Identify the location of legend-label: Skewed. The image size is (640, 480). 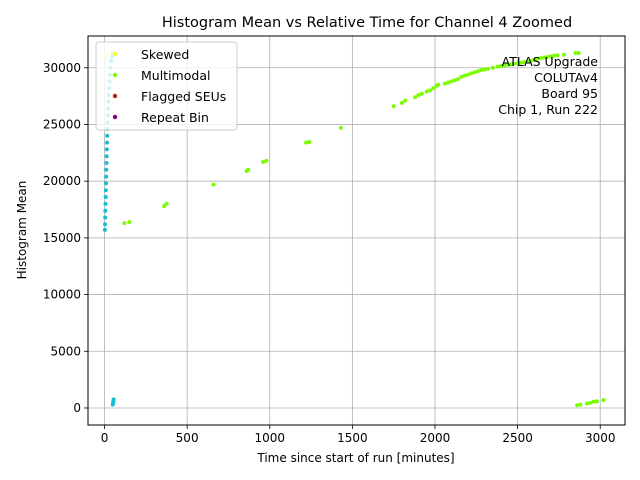
(165, 54).